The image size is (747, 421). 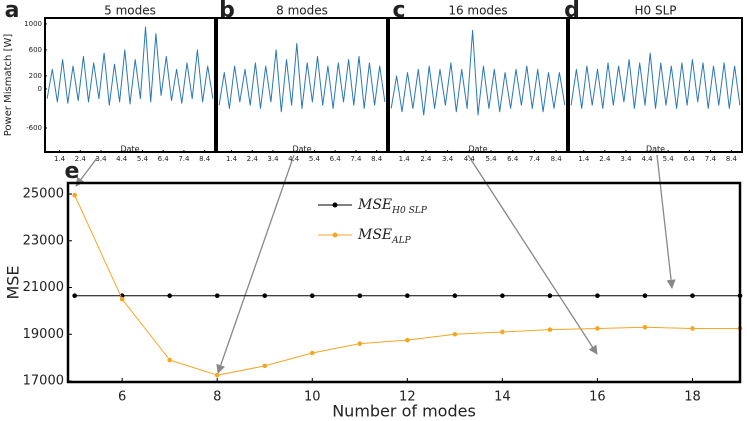 What do you see at coordinates (572, 11) in the screenshot?
I see `panel-letter: d` at bounding box center [572, 11].